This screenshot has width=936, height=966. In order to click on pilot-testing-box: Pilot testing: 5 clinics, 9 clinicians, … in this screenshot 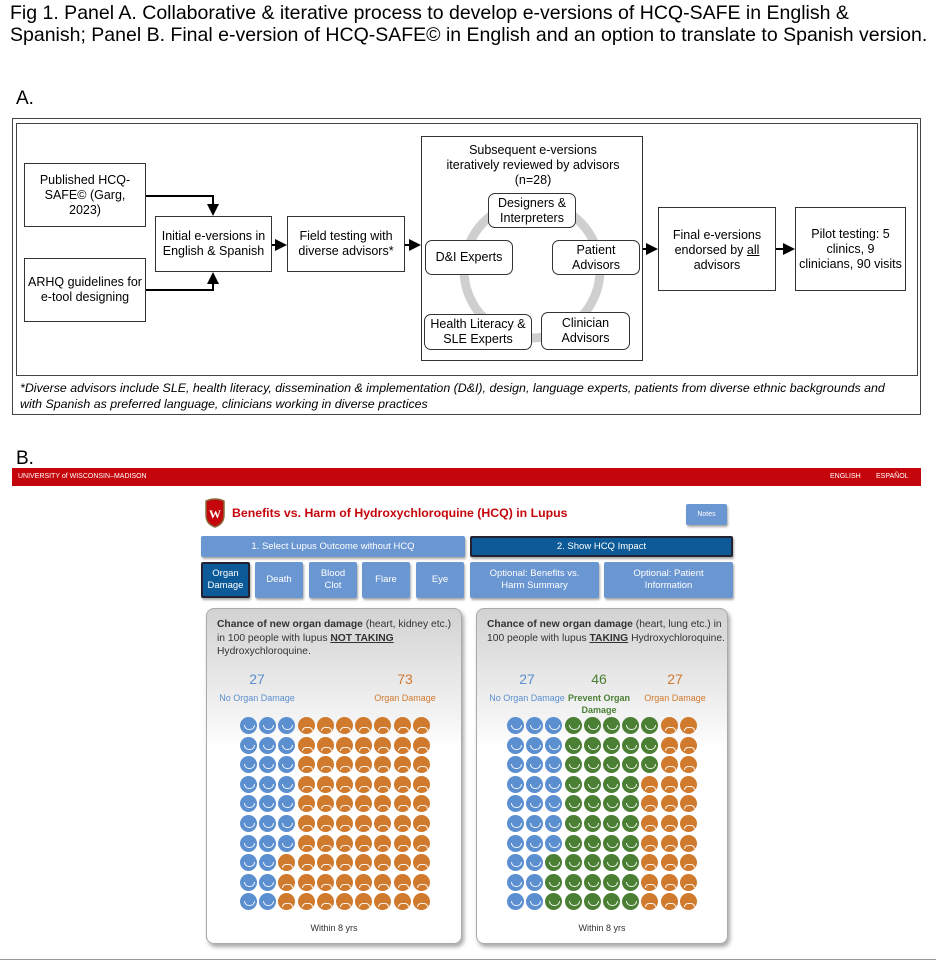, I will do `click(850, 249)`.